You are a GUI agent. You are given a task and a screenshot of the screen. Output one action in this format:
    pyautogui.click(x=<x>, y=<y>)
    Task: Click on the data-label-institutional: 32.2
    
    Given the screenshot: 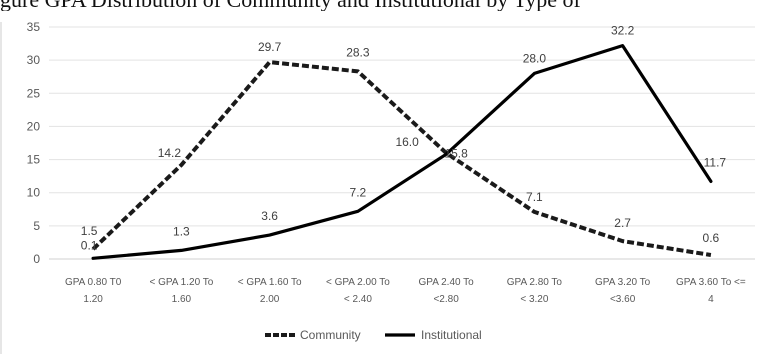 What is the action you would take?
    pyautogui.click(x=623, y=31)
    